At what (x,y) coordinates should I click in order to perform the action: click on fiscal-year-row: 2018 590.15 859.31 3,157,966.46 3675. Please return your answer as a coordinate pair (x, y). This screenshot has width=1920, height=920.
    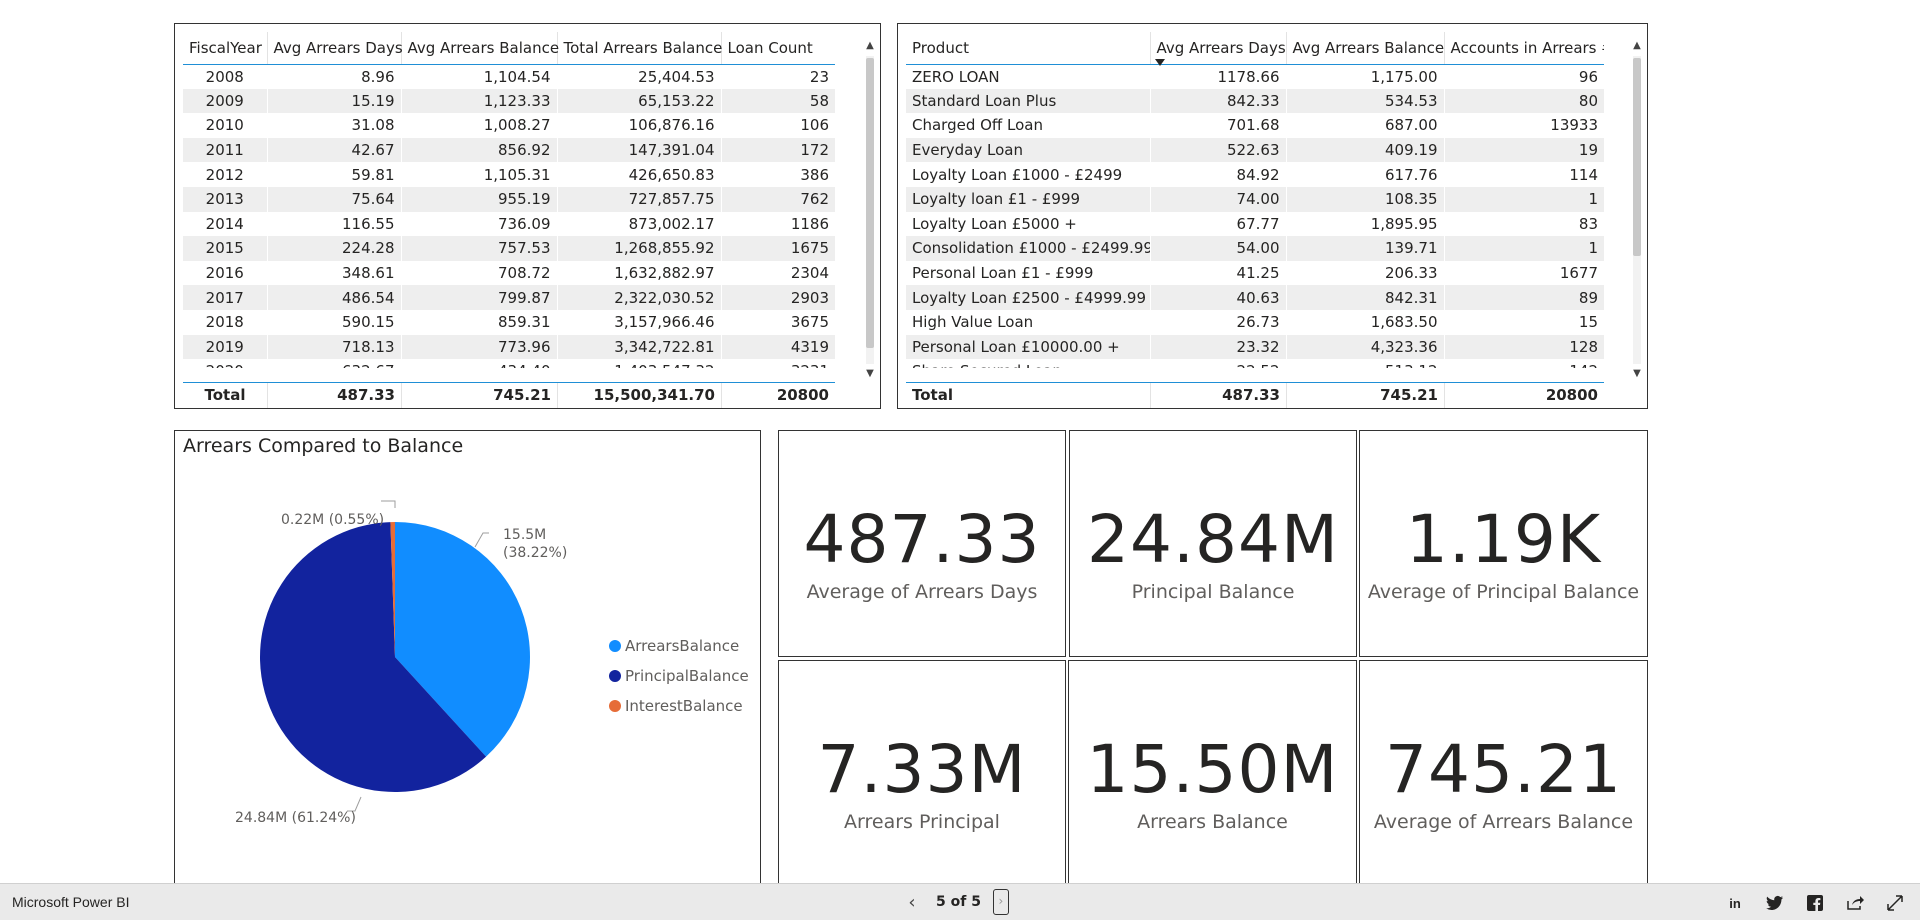
    Looking at the image, I should click on (509, 322).